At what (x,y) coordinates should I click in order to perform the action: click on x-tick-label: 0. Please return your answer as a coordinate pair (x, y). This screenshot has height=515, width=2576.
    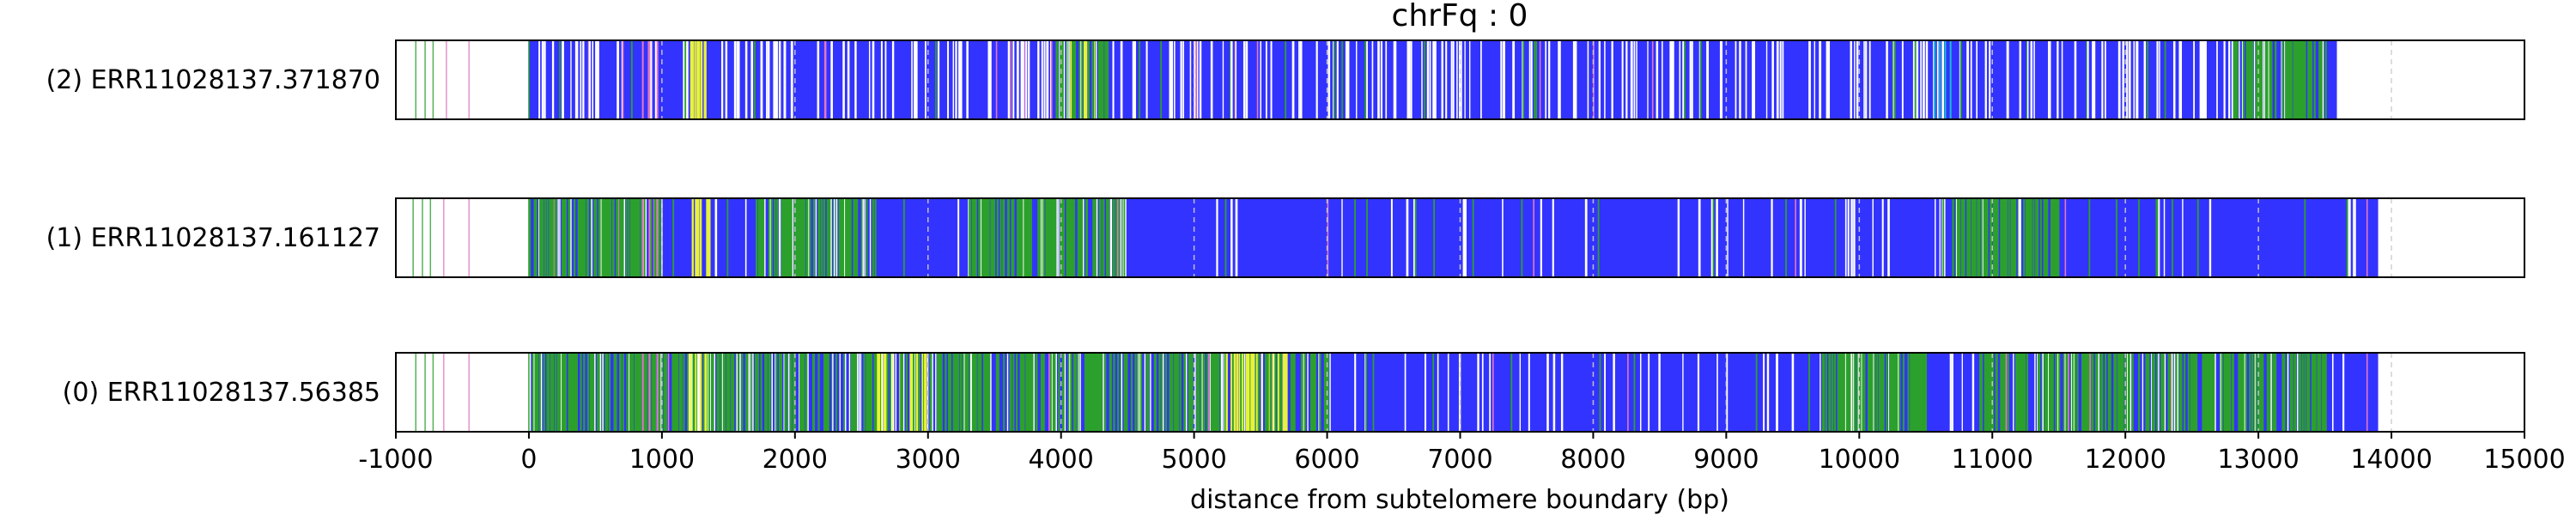
    Looking at the image, I should click on (528, 460).